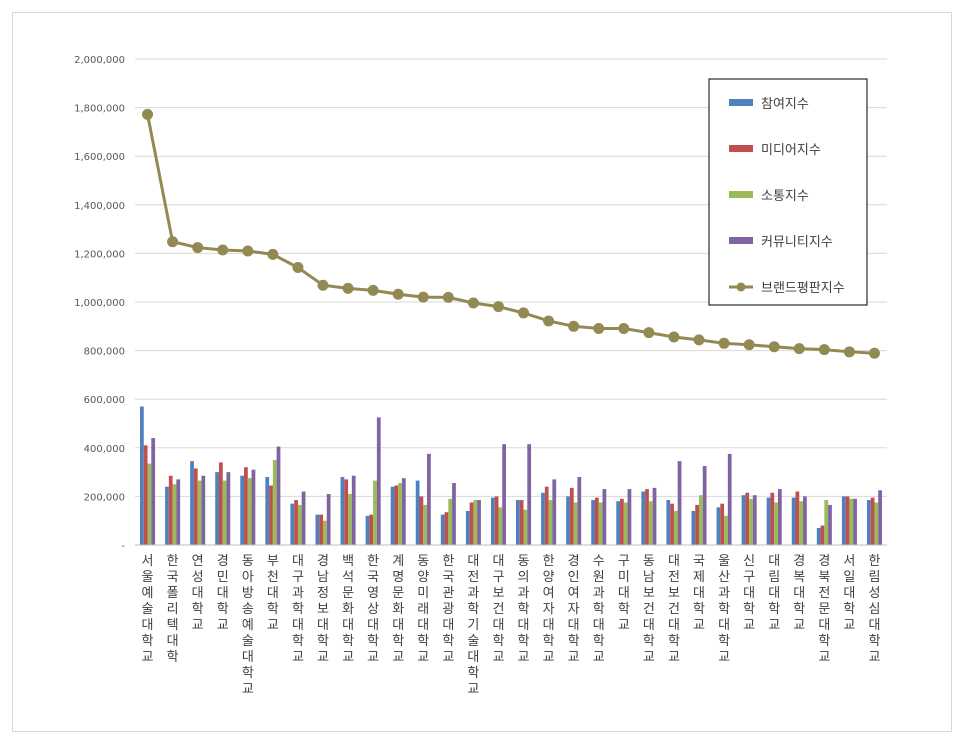  I want to click on legend-label: 소통지수, so click(785, 196).